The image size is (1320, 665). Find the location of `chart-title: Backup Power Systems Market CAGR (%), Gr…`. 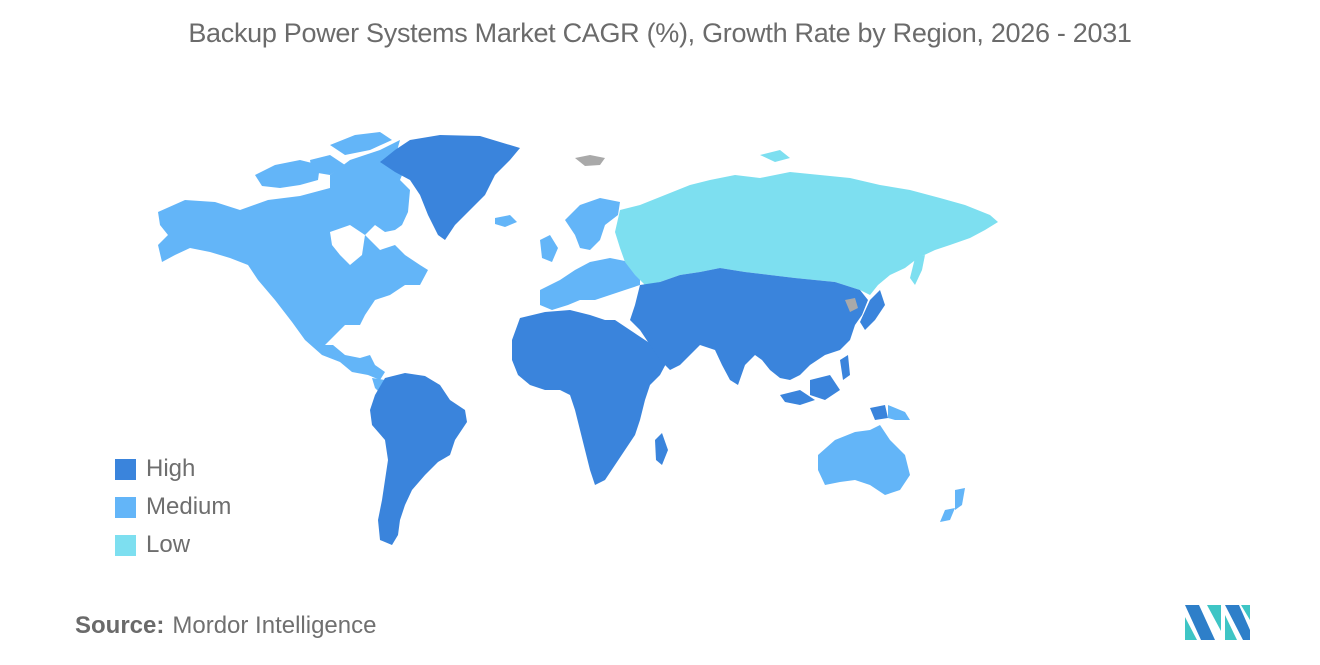

chart-title: Backup Power Systems Market CAGR (%), Gr… is located at coordinates (660, 33).